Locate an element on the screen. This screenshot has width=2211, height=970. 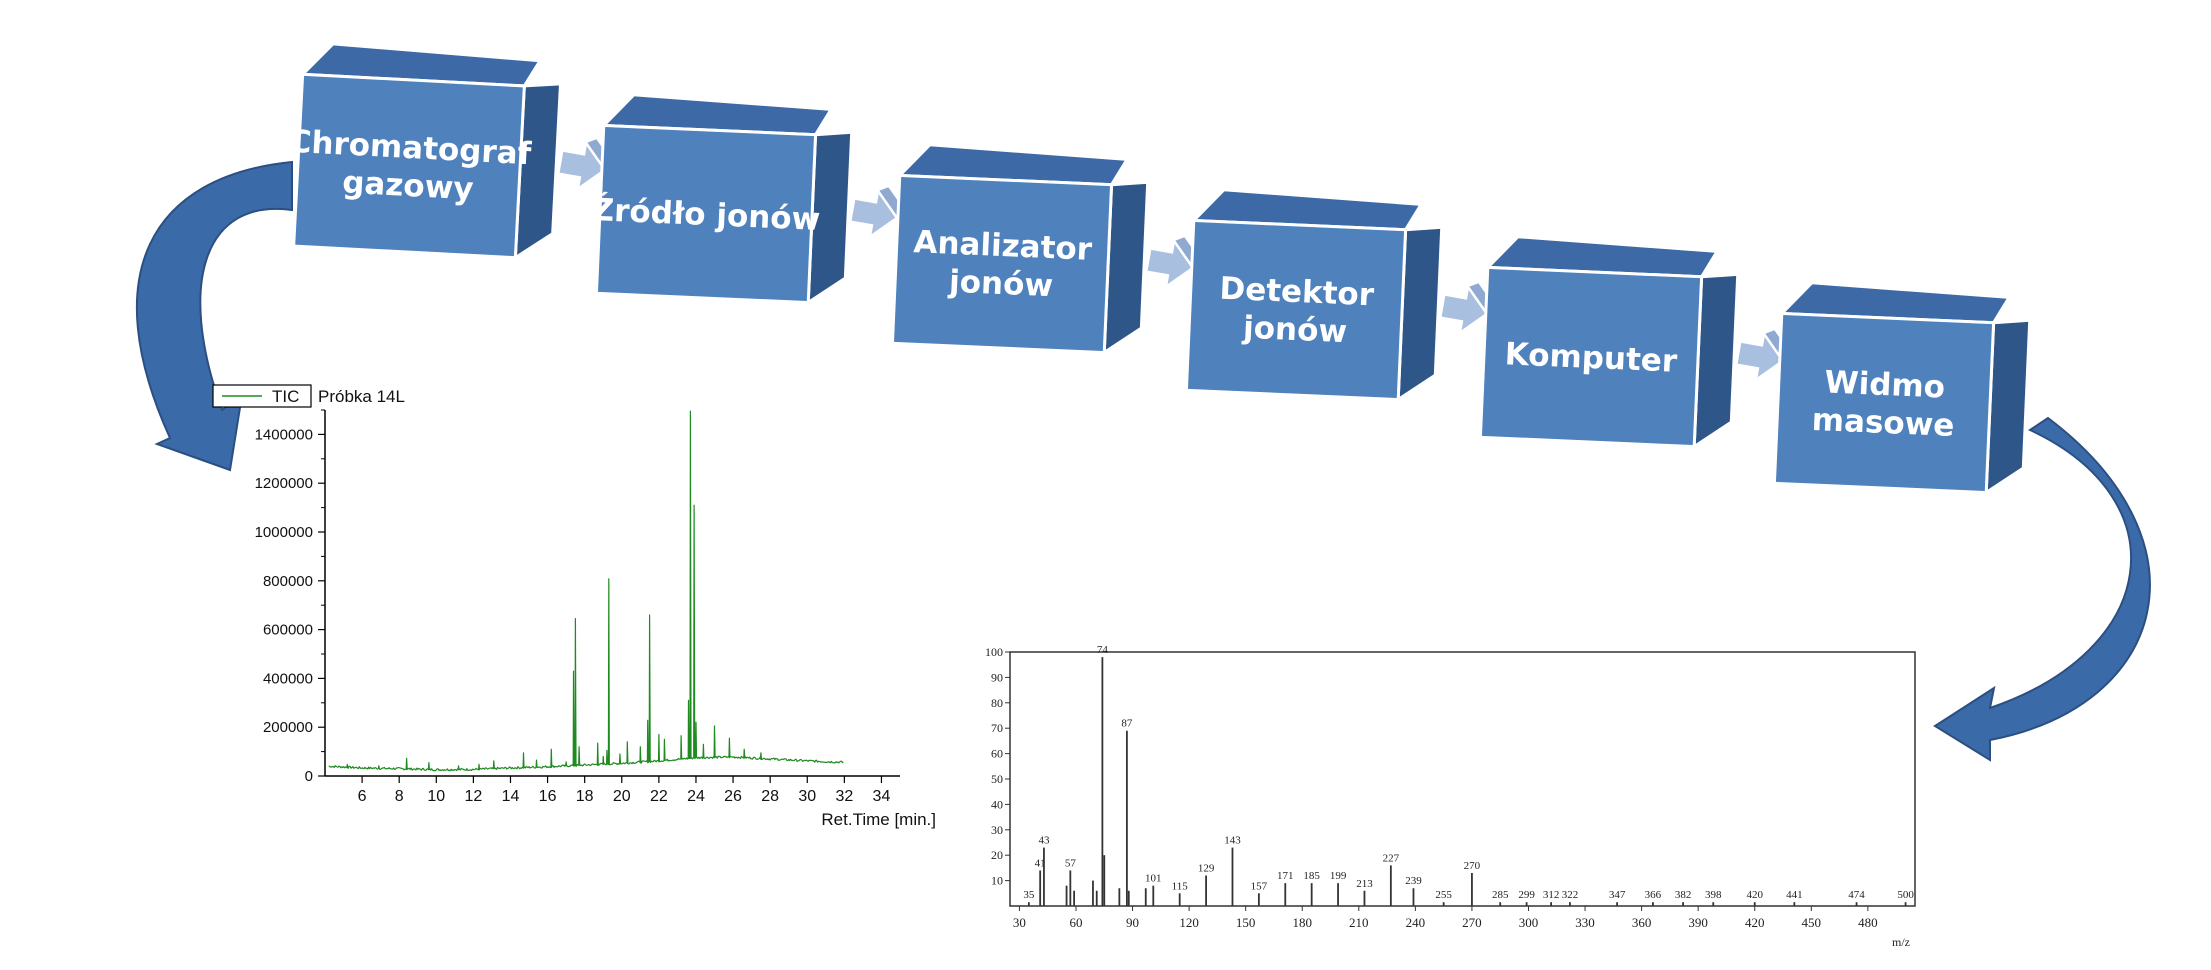
ms-peak-label: 441 is located at coordinates (1794, 895).